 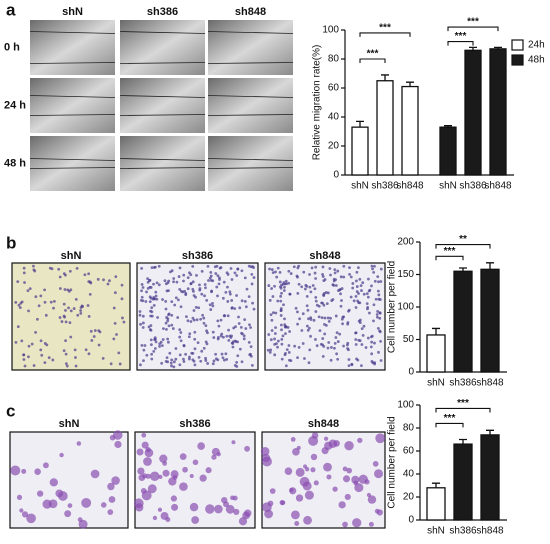 I want to click on bar, so click(x=473, y=112).